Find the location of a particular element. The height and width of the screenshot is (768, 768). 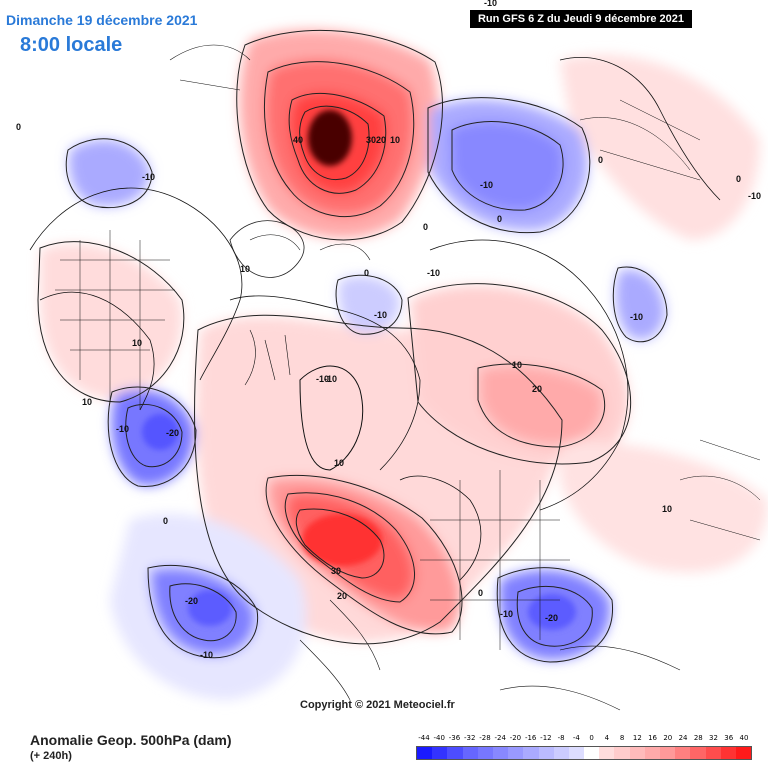

run-info-banner: Run GFS 6 Z du Jeudi 9 décembre 2021 is located at coordinates (581, 19).